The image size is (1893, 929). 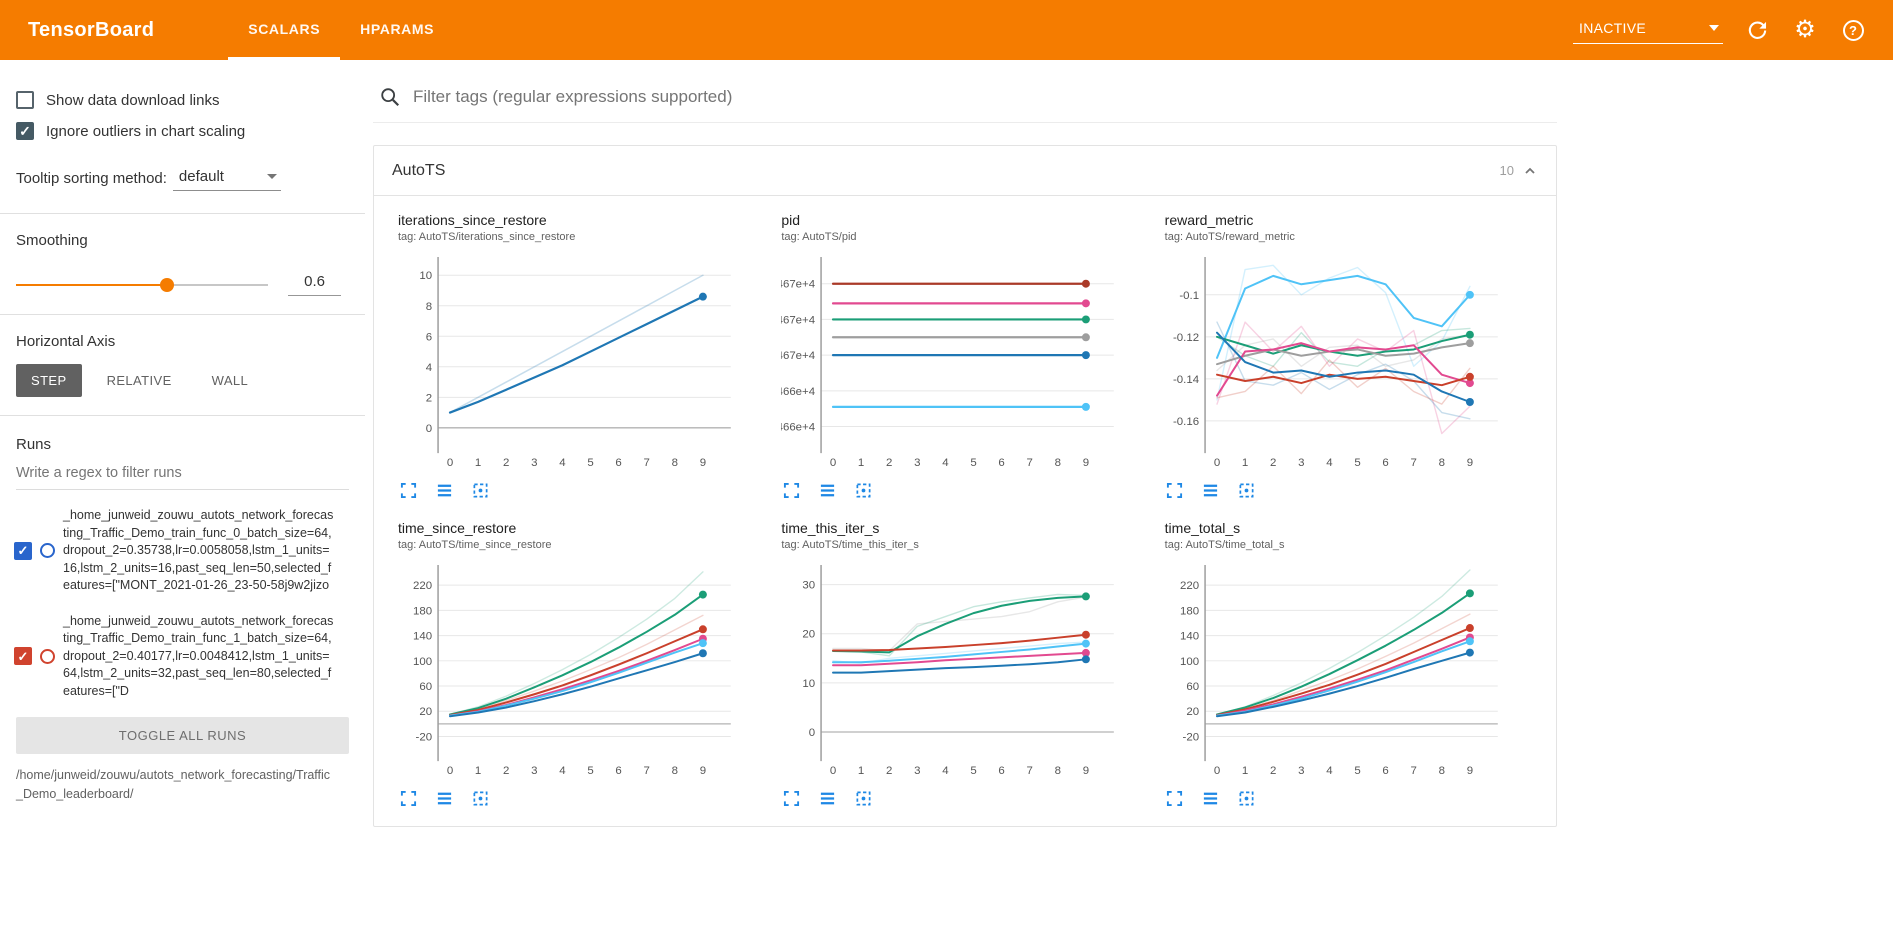 What do you see at coordinates (1714, 28) in the screenshot?
I see `chevron-down-icon` at bounding box center [1714, 28].